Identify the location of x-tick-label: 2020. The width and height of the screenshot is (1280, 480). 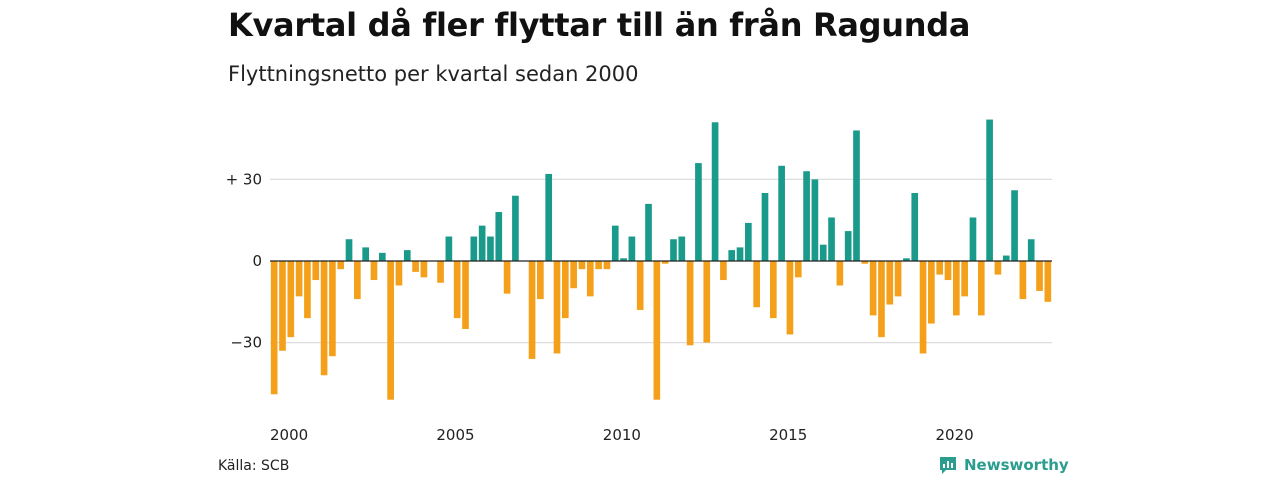
(955, 435).